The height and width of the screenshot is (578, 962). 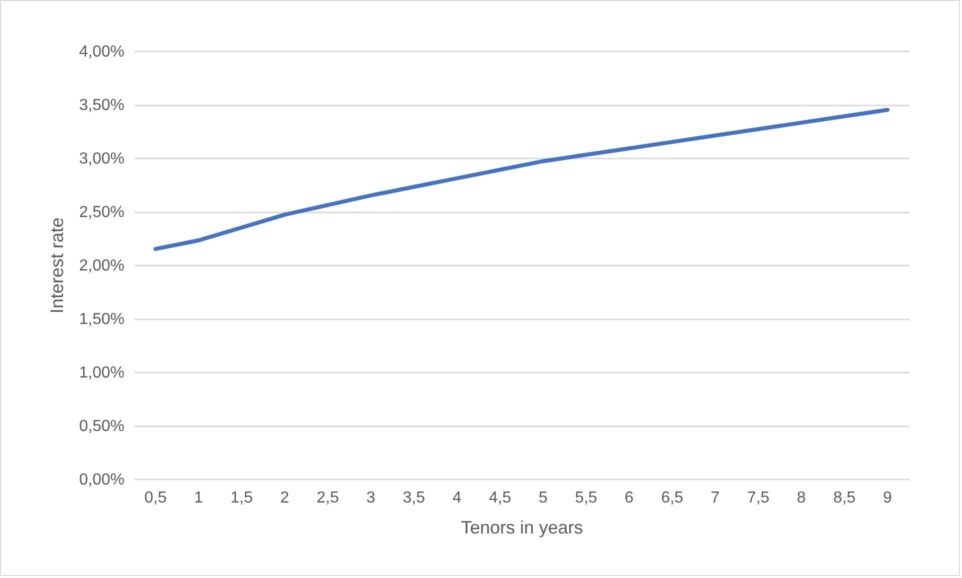 What do you see at coordinates (887, 498) in the screenshot?
I see `x-tick-label: 9` at bounding box center [887, 498].